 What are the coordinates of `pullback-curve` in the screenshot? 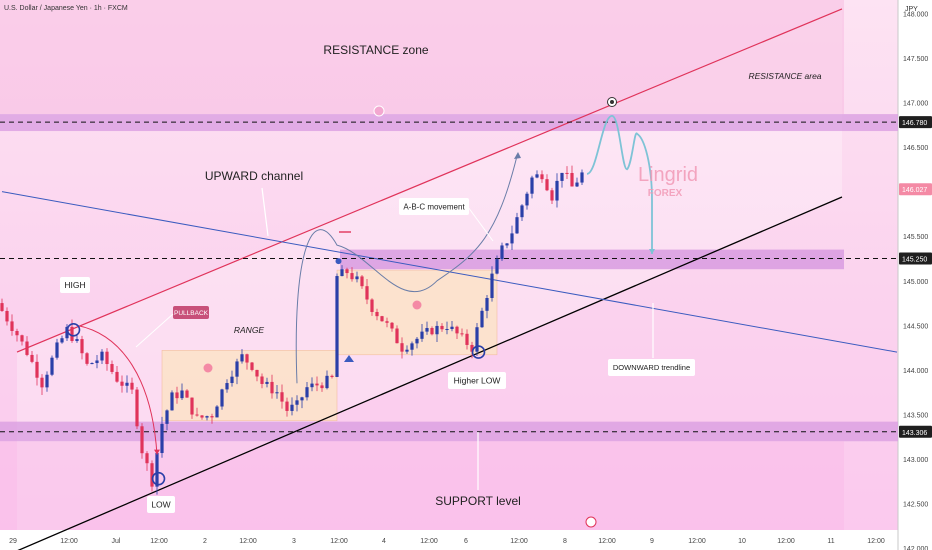 It's located at (117, 389).